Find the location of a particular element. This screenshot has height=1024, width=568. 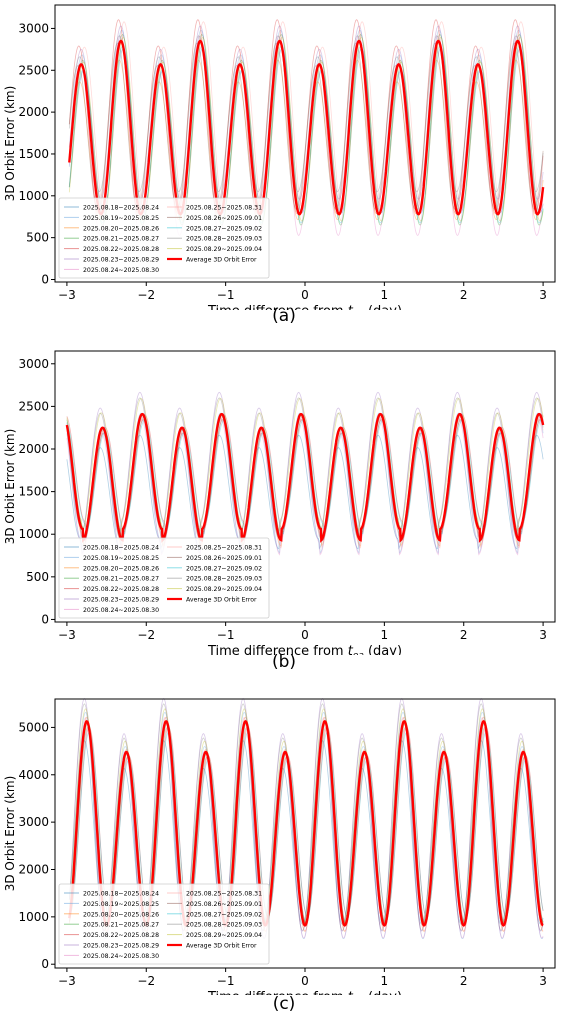

series-lines is located at coordinates (305, 473).